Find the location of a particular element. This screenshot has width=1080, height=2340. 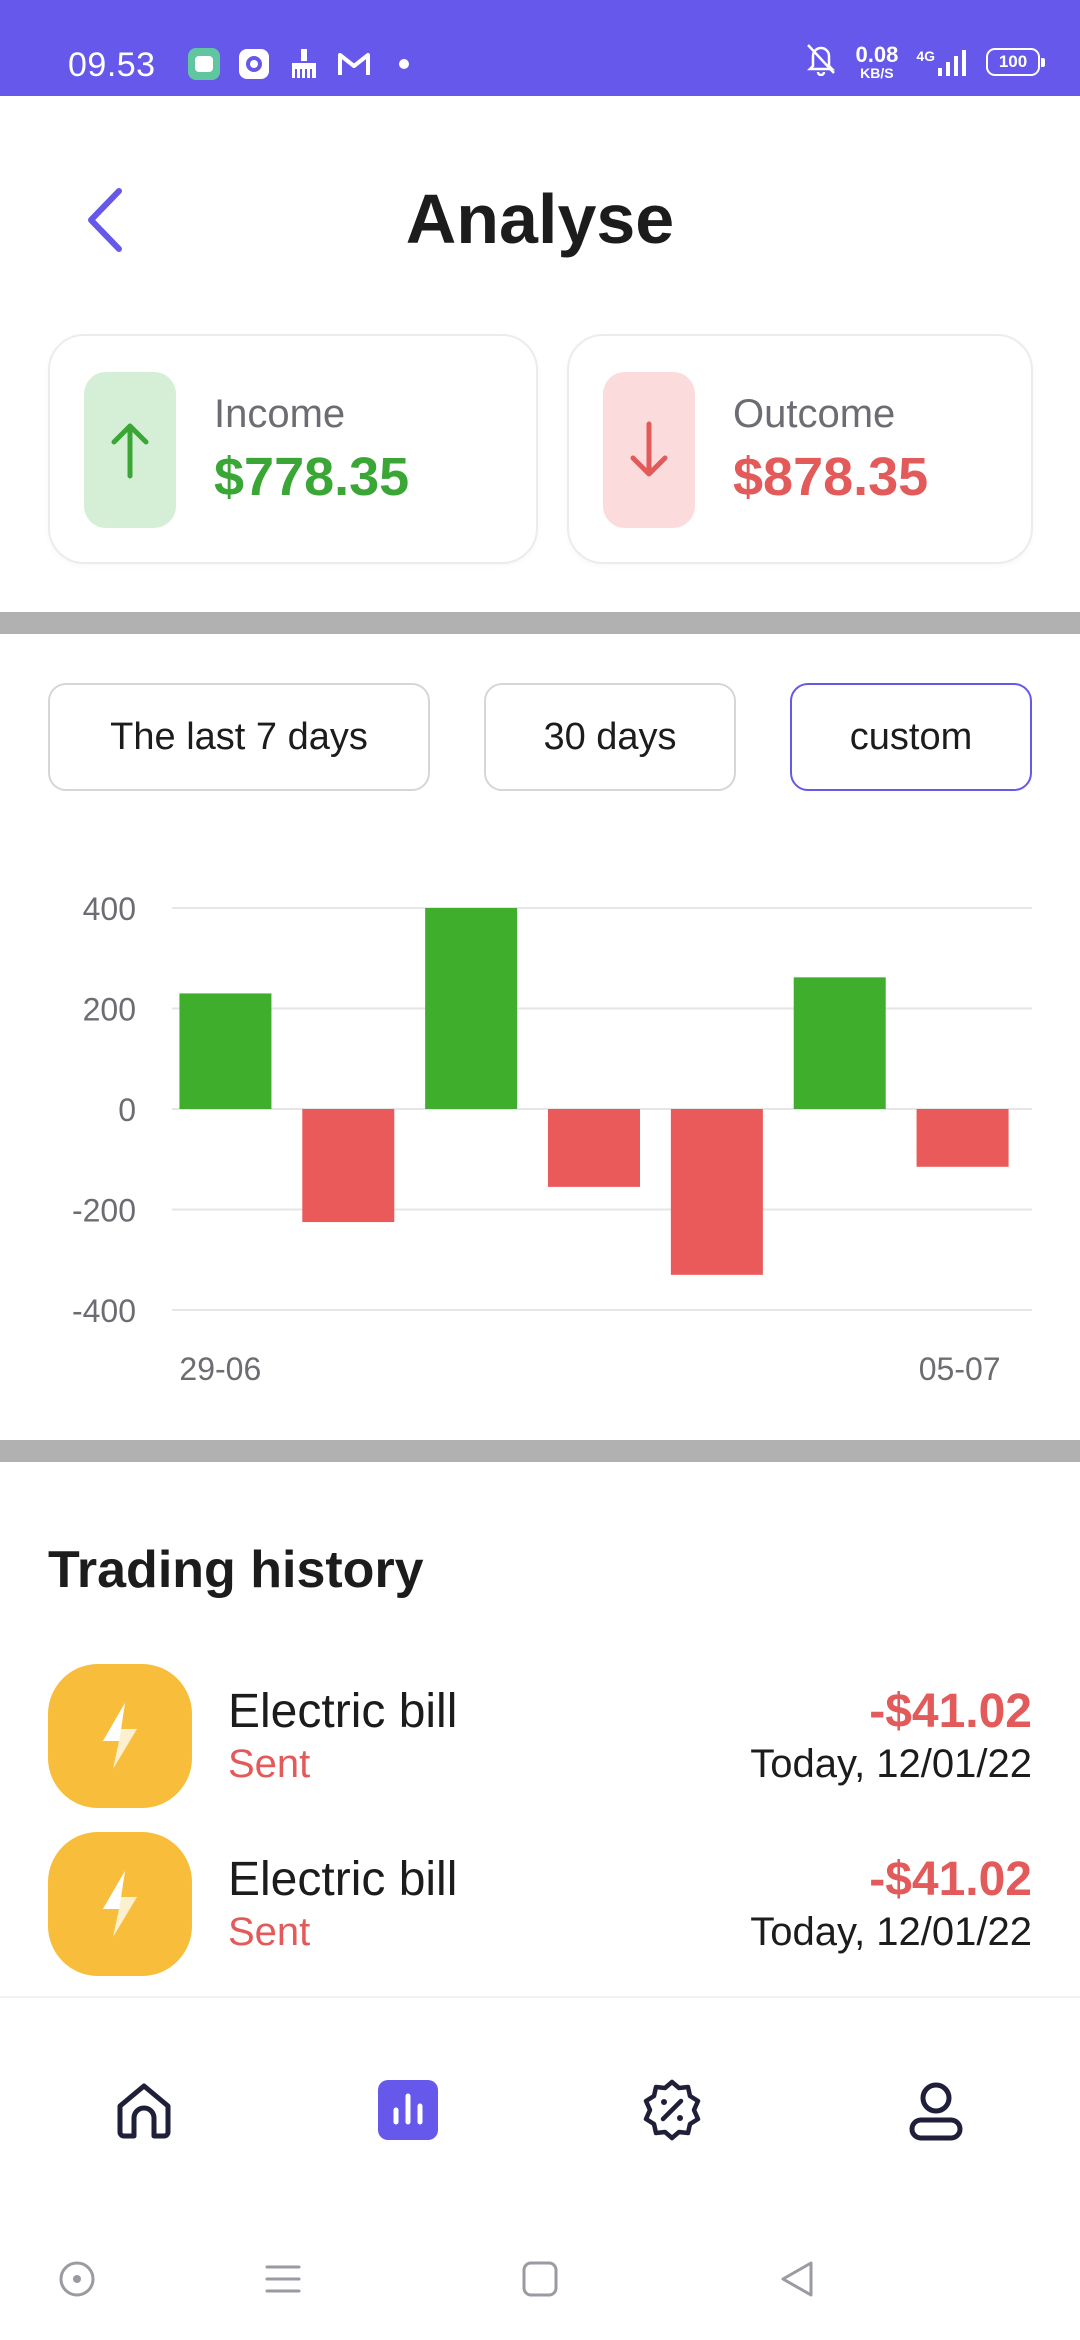

status-system-icons: 0.08 KB/S 4G 100 is located at coordinates (925, 61).